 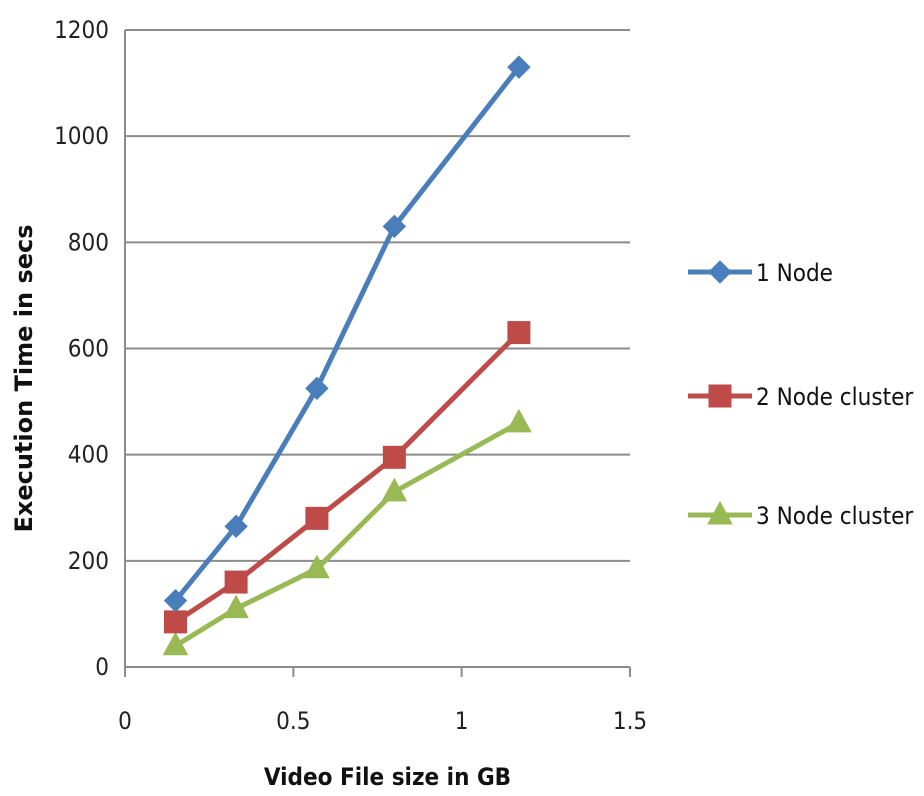 I want to click on x-tick-label: 0.5, so click(x=293, y=721).